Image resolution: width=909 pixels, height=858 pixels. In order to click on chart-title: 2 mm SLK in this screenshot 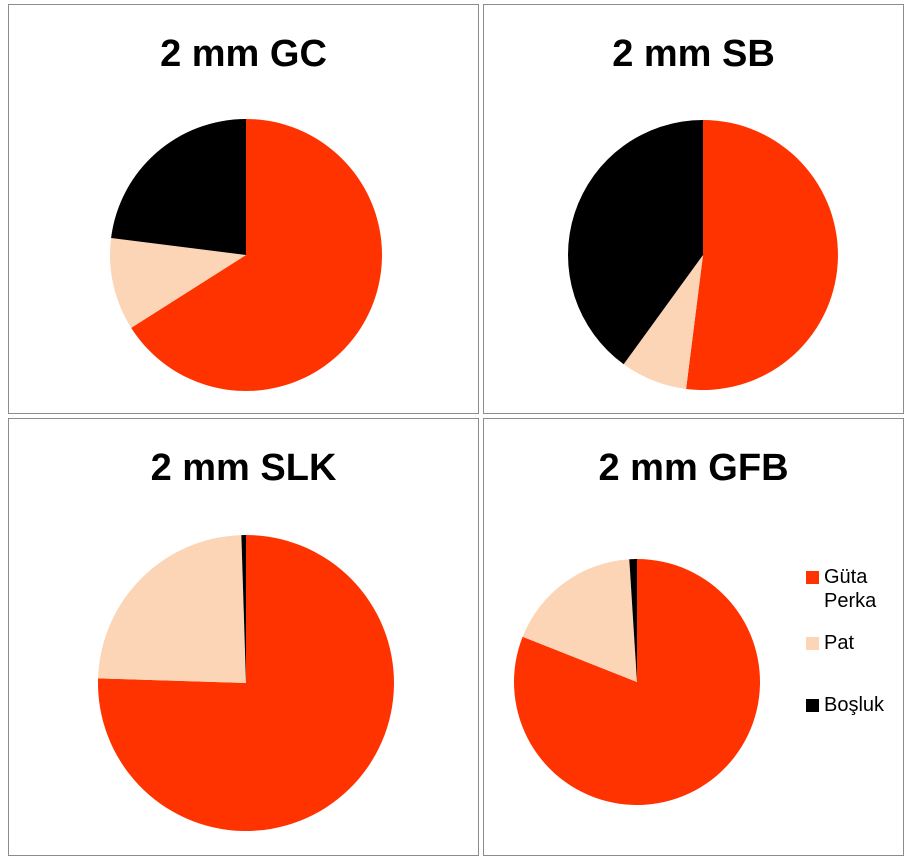, I will do `click(243, 468)`.